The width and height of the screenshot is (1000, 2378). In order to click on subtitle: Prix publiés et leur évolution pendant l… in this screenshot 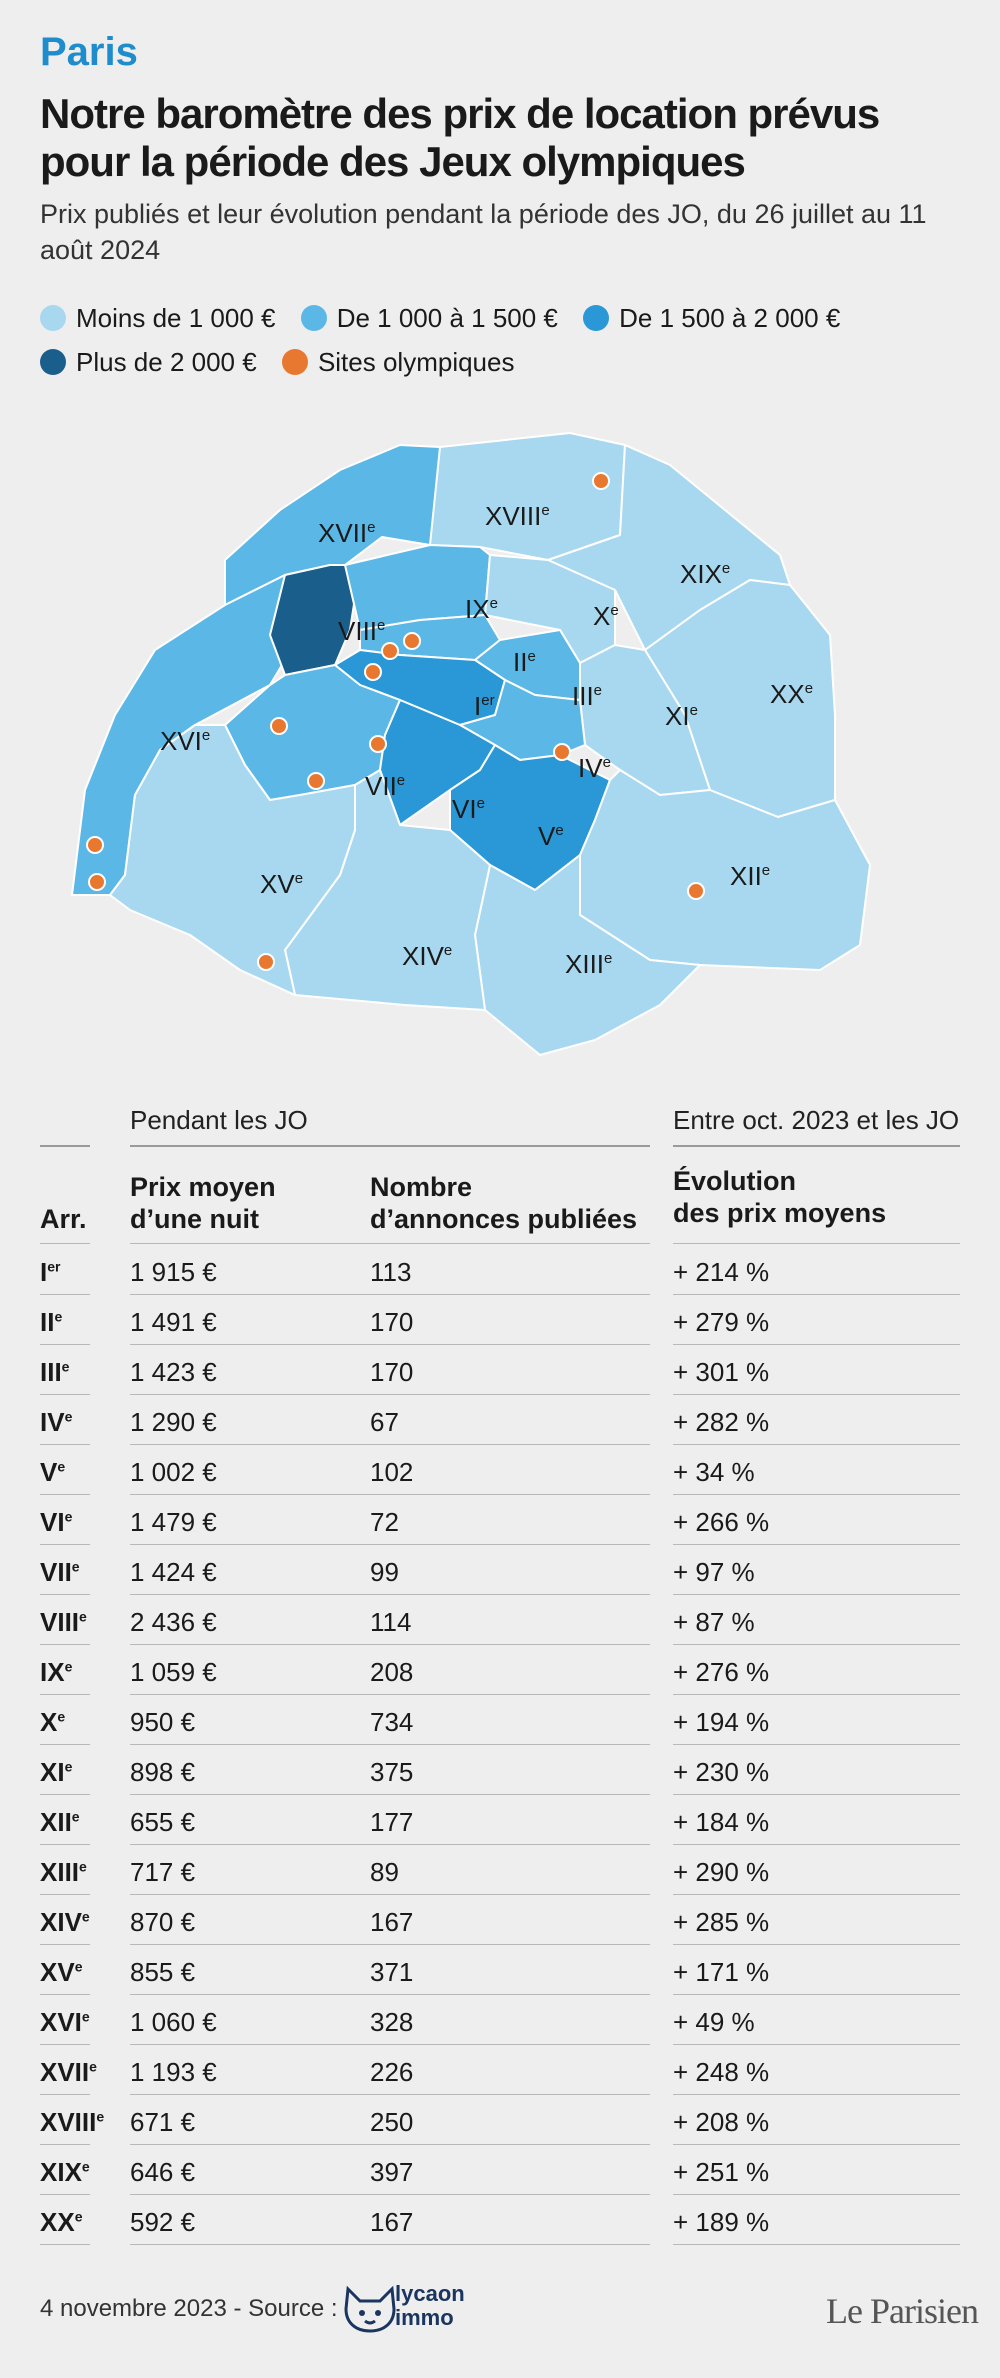, I will do `click(483, 232)`.